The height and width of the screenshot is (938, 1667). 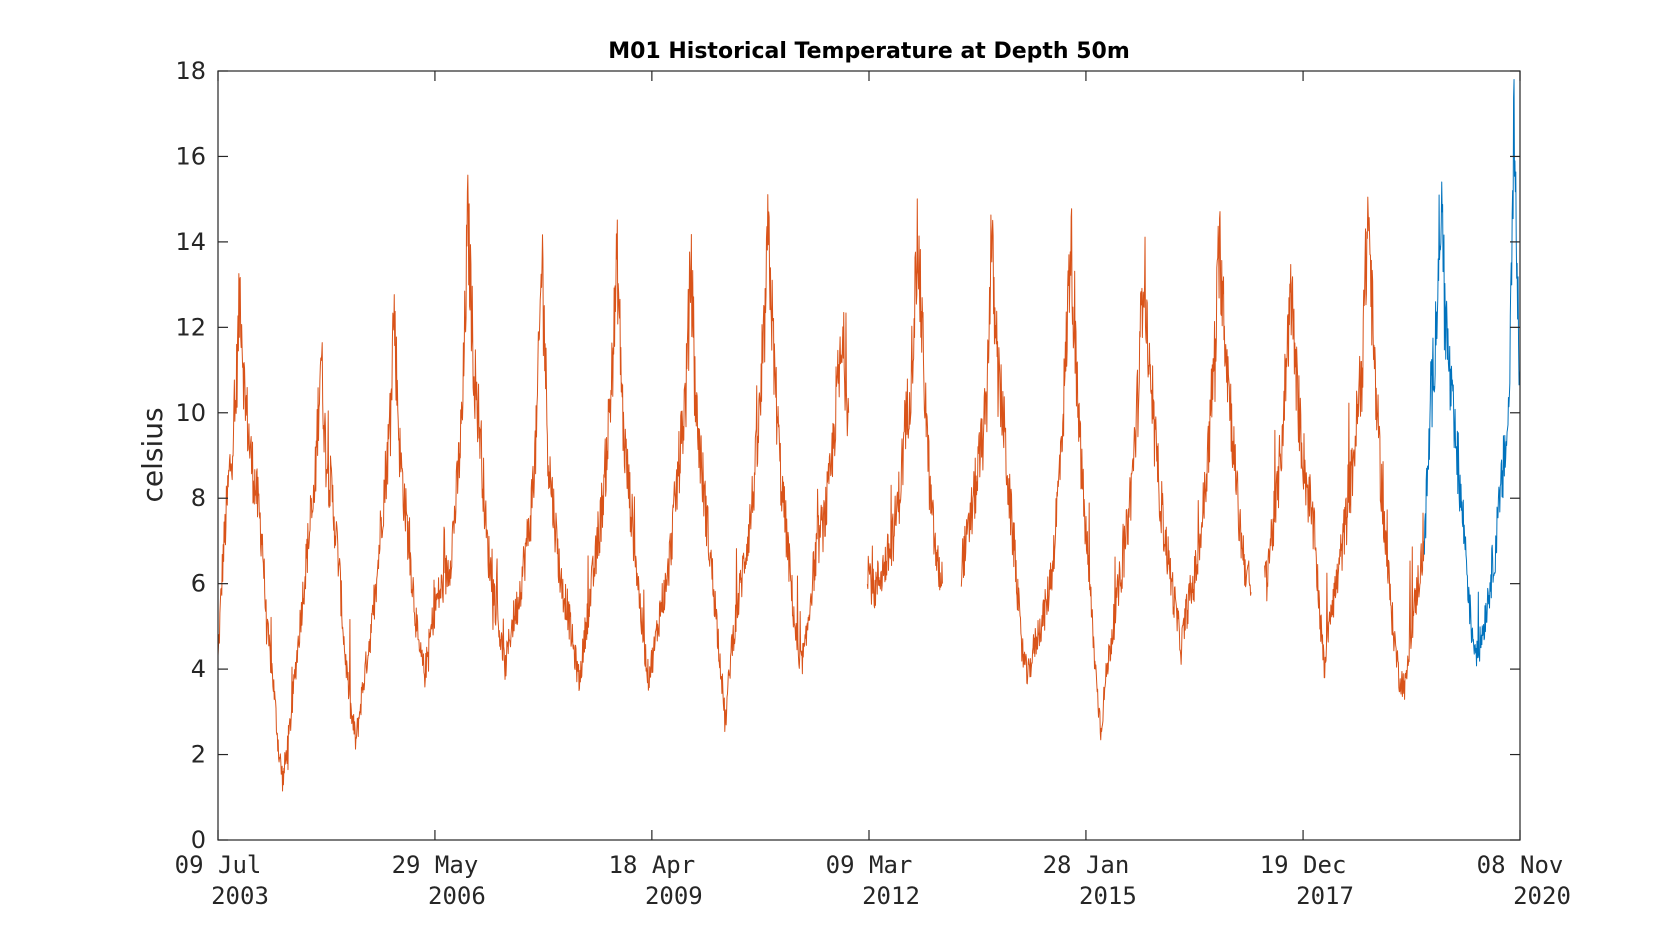 What do you see at coordinates (198, 755) in the screenshot?
I see `y-tick-label: 2` at bounding box center [198, 755].